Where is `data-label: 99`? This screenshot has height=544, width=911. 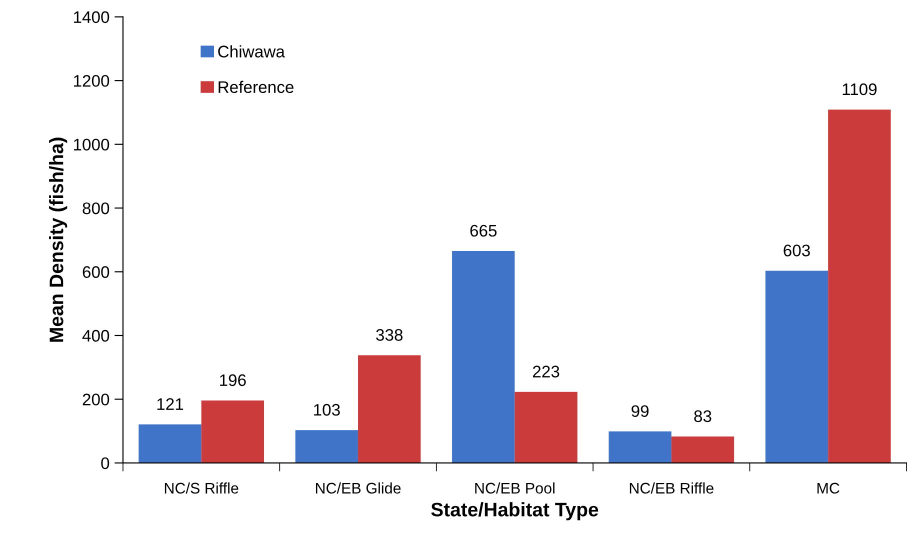 data-label: 99 is located at coordinates (640, 411).